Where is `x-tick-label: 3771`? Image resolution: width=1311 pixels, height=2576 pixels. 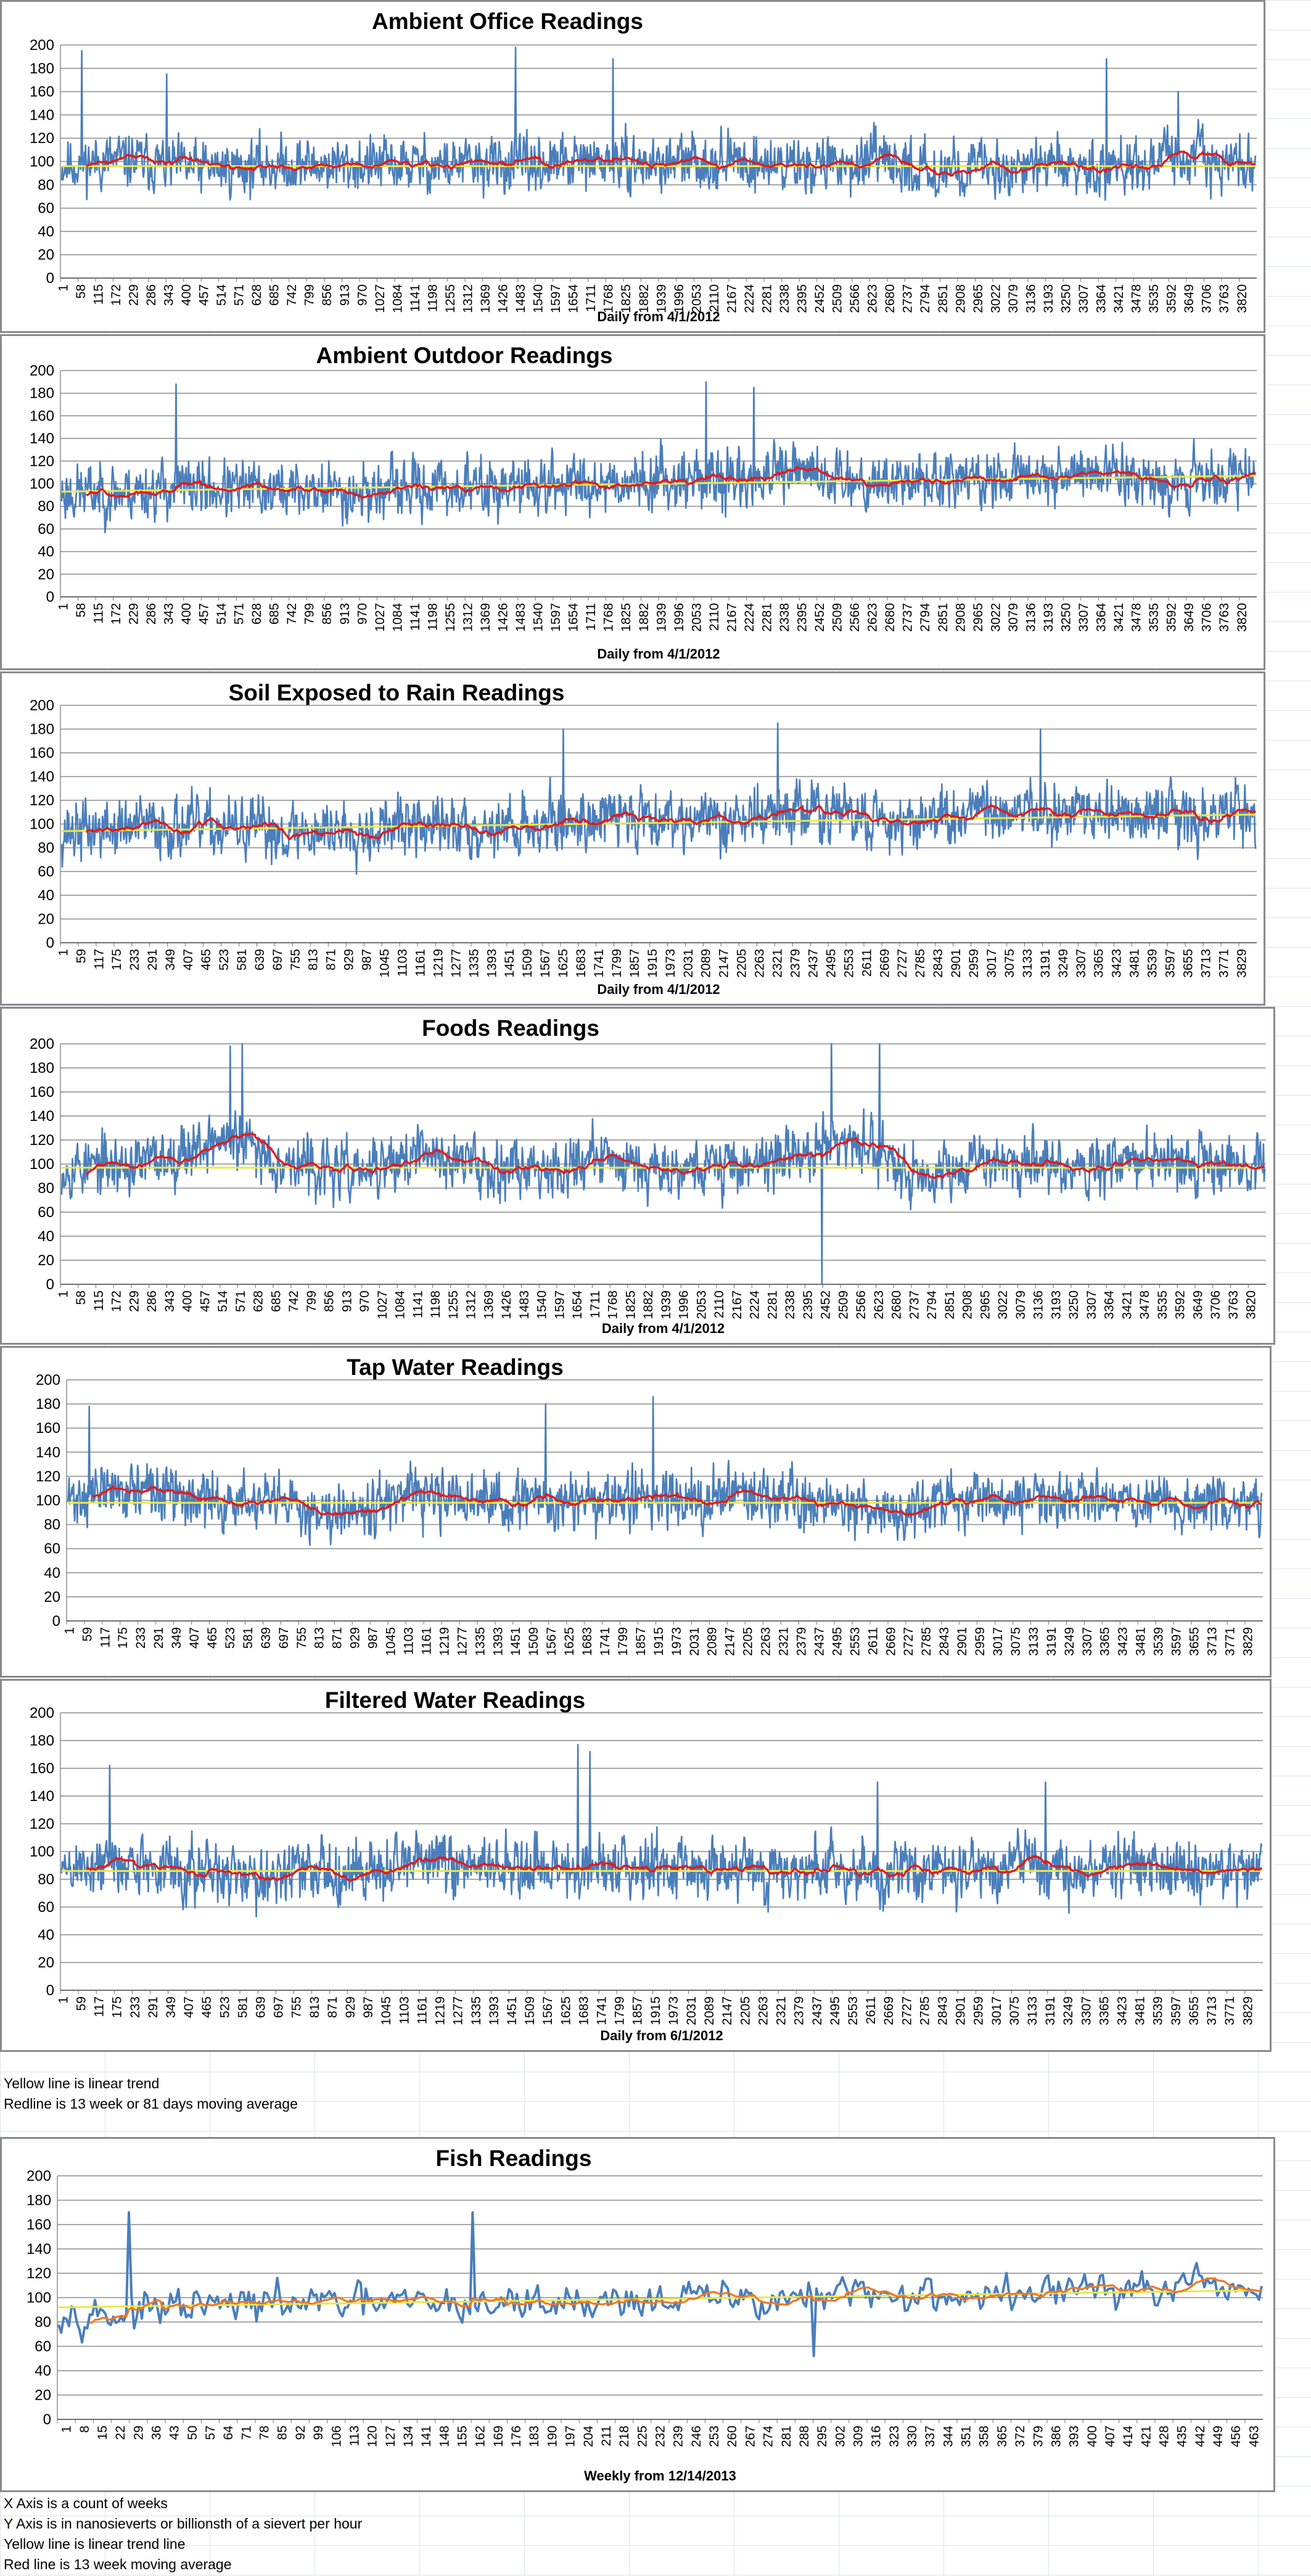 x-tick-label: 3771 is located at coordinates (1224, 963).